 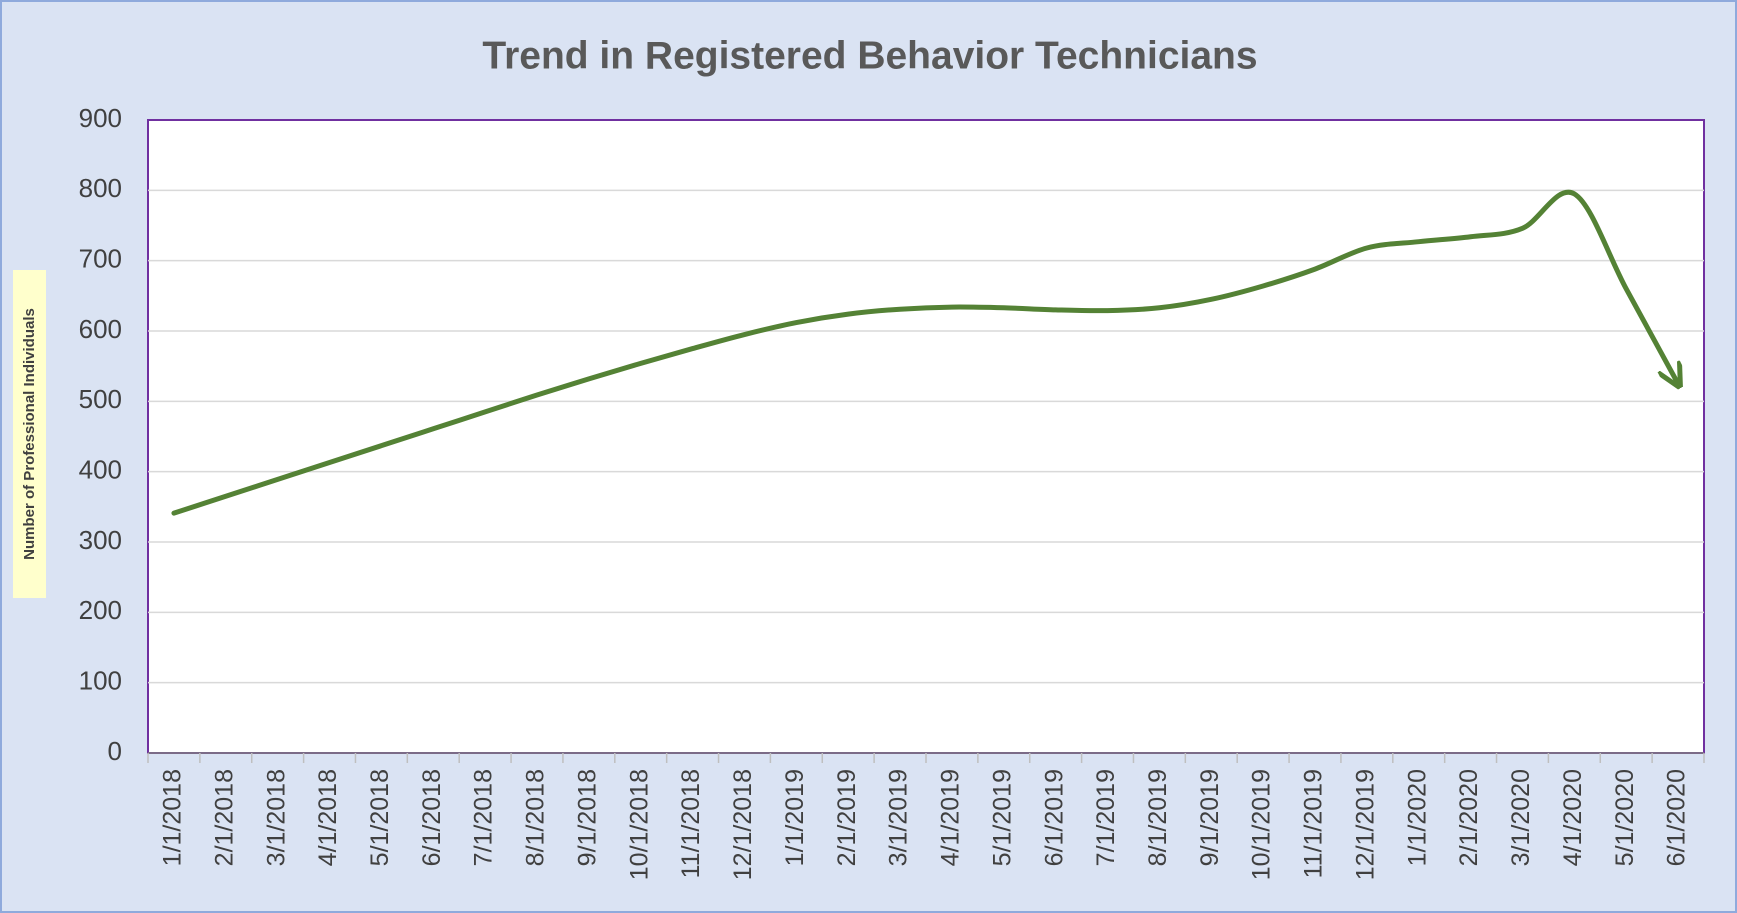 What do you see at coordinates (847, 817) in the screenshot?
I see `x-tick-label: 2/1/2019` at bounding box center [847, 817].